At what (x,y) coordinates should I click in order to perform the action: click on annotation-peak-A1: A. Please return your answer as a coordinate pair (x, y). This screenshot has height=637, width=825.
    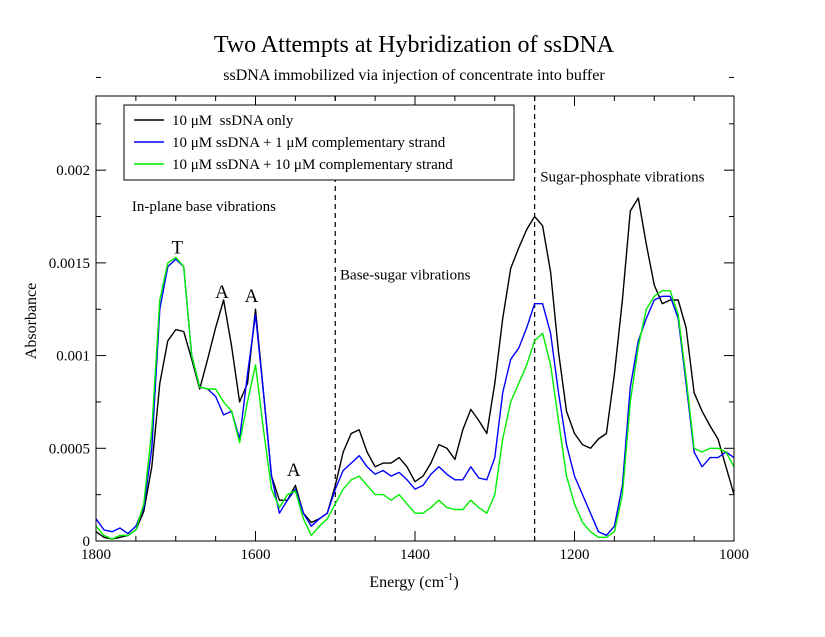
    Looking at the image, I should click on (222, 292).